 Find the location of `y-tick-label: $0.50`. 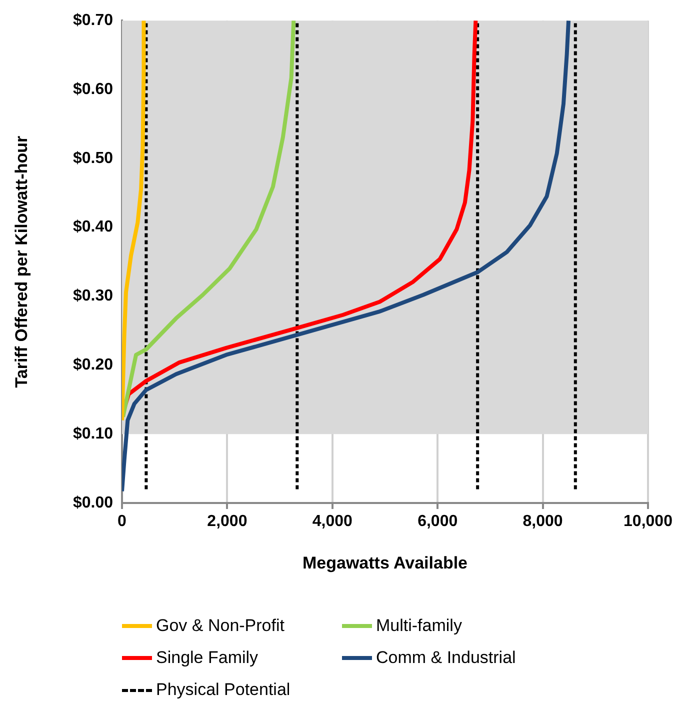

y-tick-label: $0.50 is located at coordinates (93, 158).